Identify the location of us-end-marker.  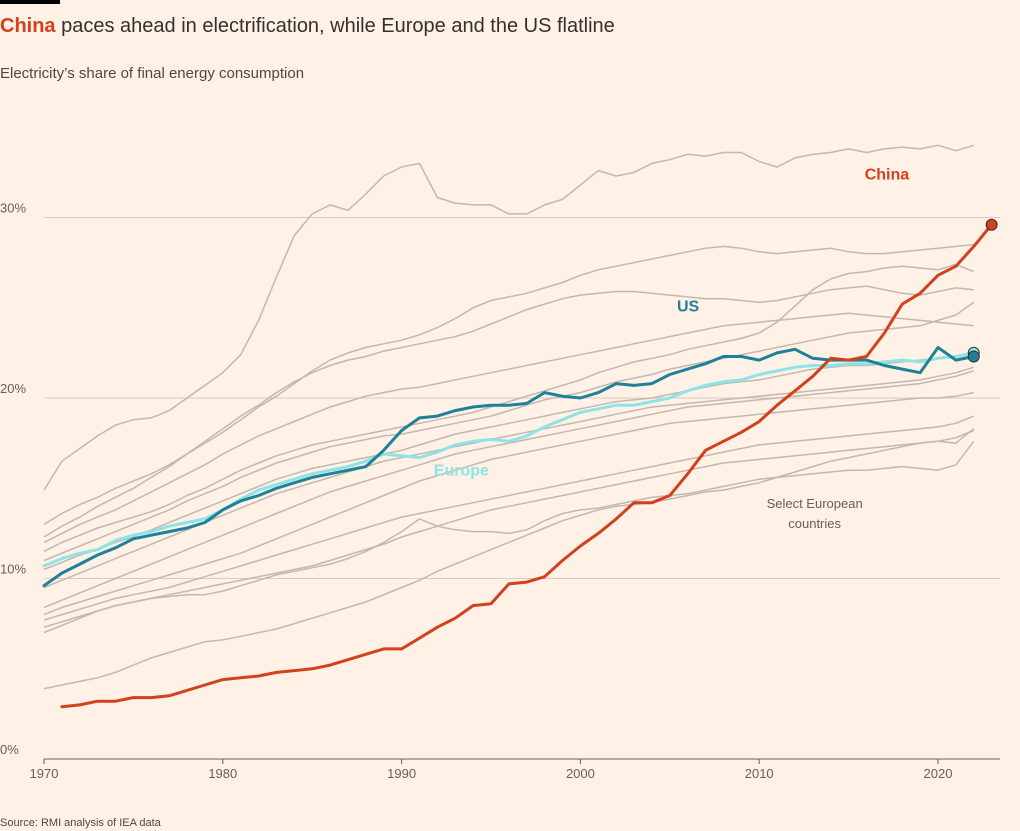
(973, 356).